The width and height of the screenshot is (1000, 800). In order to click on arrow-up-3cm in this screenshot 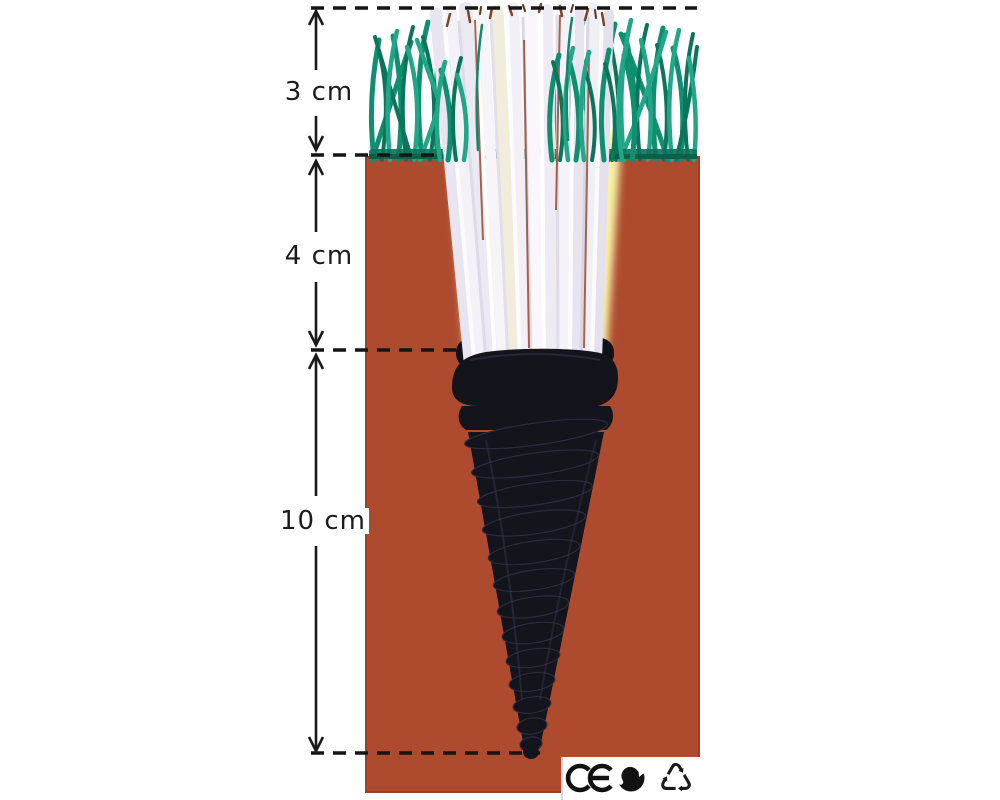, I will do `click(316, 17)`.